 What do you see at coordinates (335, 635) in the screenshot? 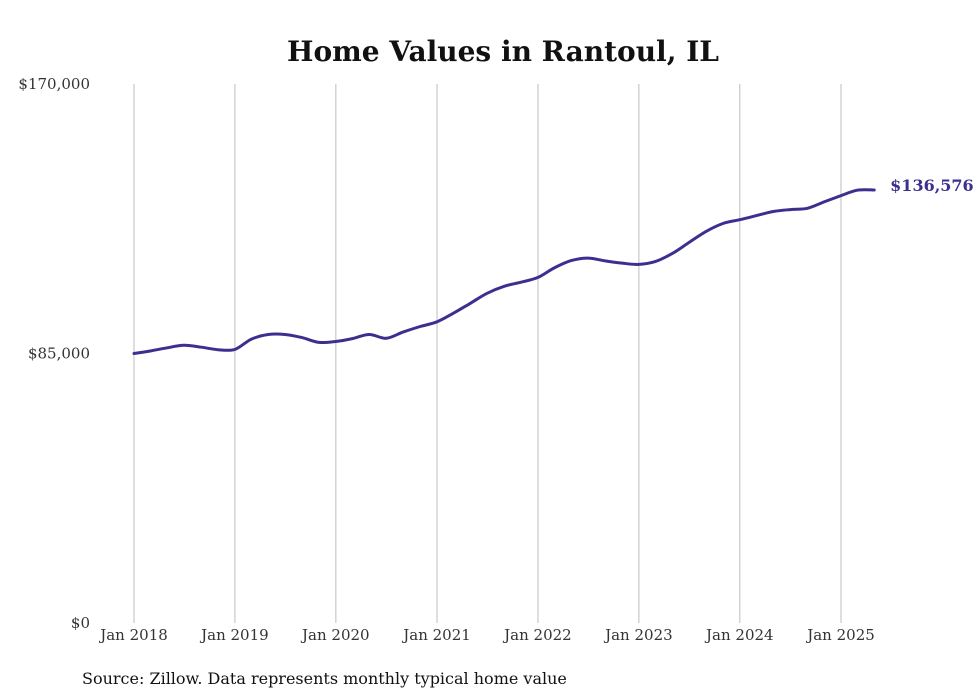
I see `x-tick-label-2020: Jan 2020` at bounding box center [335, 635].